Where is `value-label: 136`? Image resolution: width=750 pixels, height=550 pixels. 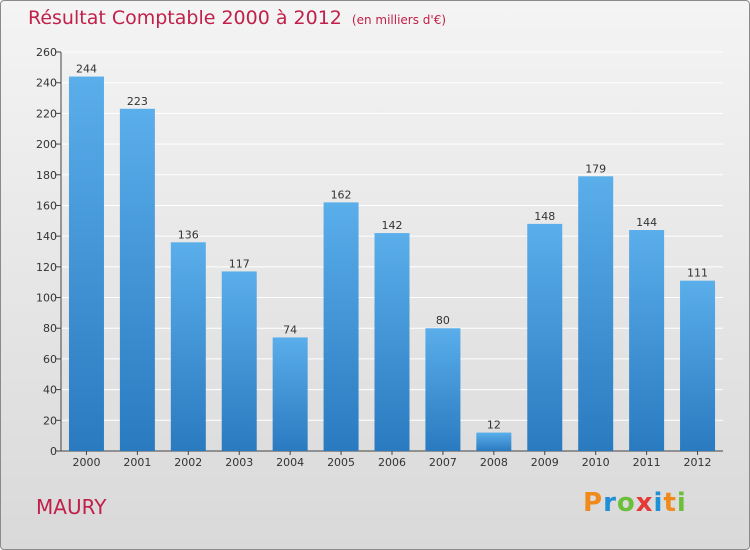 value-label: 136 is located at coordinates (188, 234).